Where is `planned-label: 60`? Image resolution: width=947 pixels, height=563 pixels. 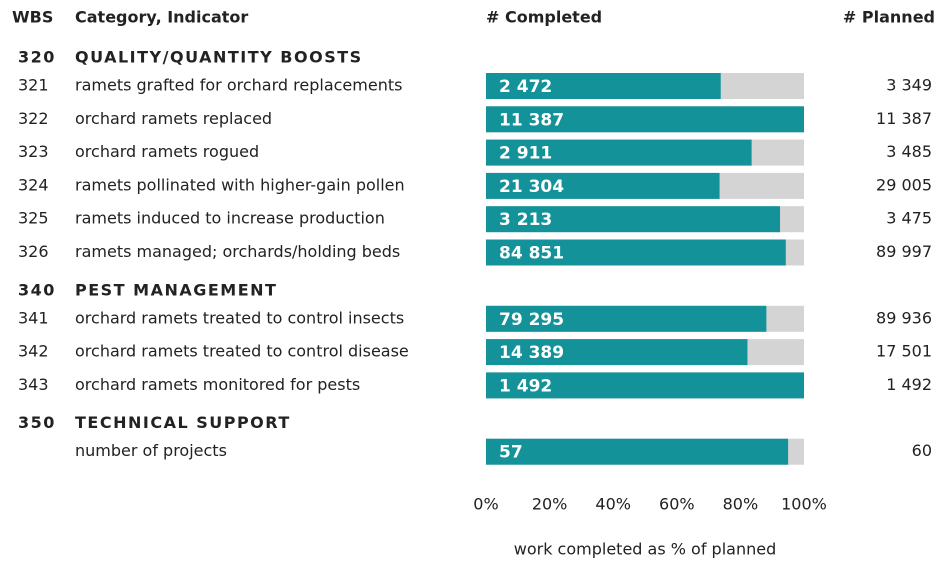 planned-label: 60 is located at coordinates (922, 450).